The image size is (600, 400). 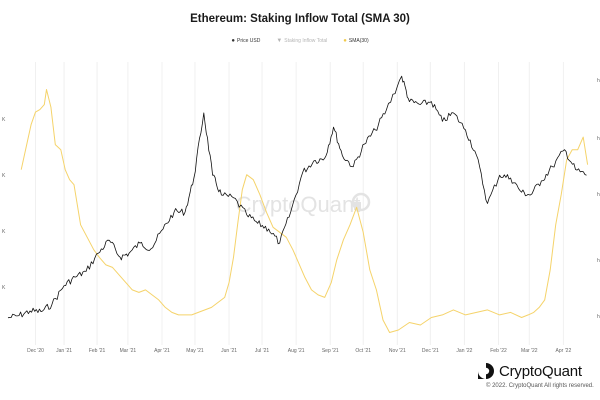 I want to click on legend-item-sma: ● SMA(30), so click(x=355, y=41).